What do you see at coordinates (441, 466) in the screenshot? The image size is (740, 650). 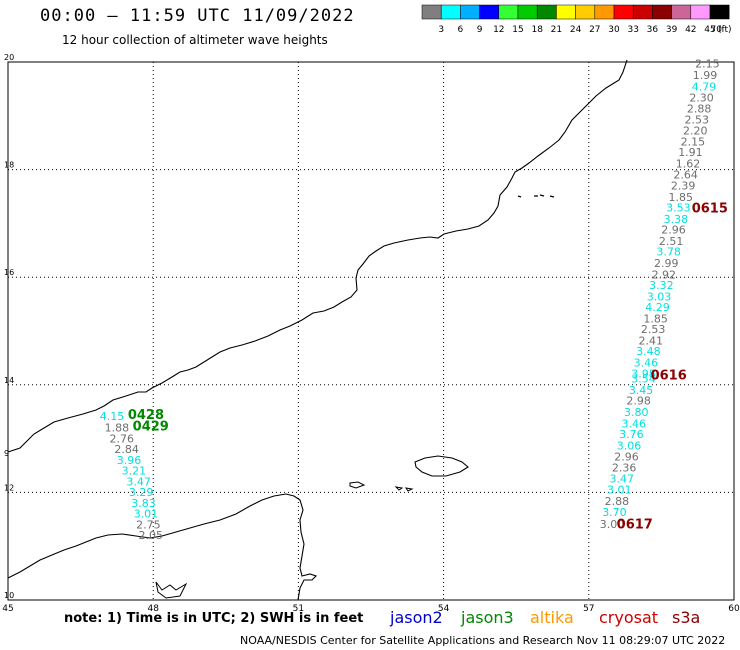 I see `socotra-island` at bounding box center [441, 466].